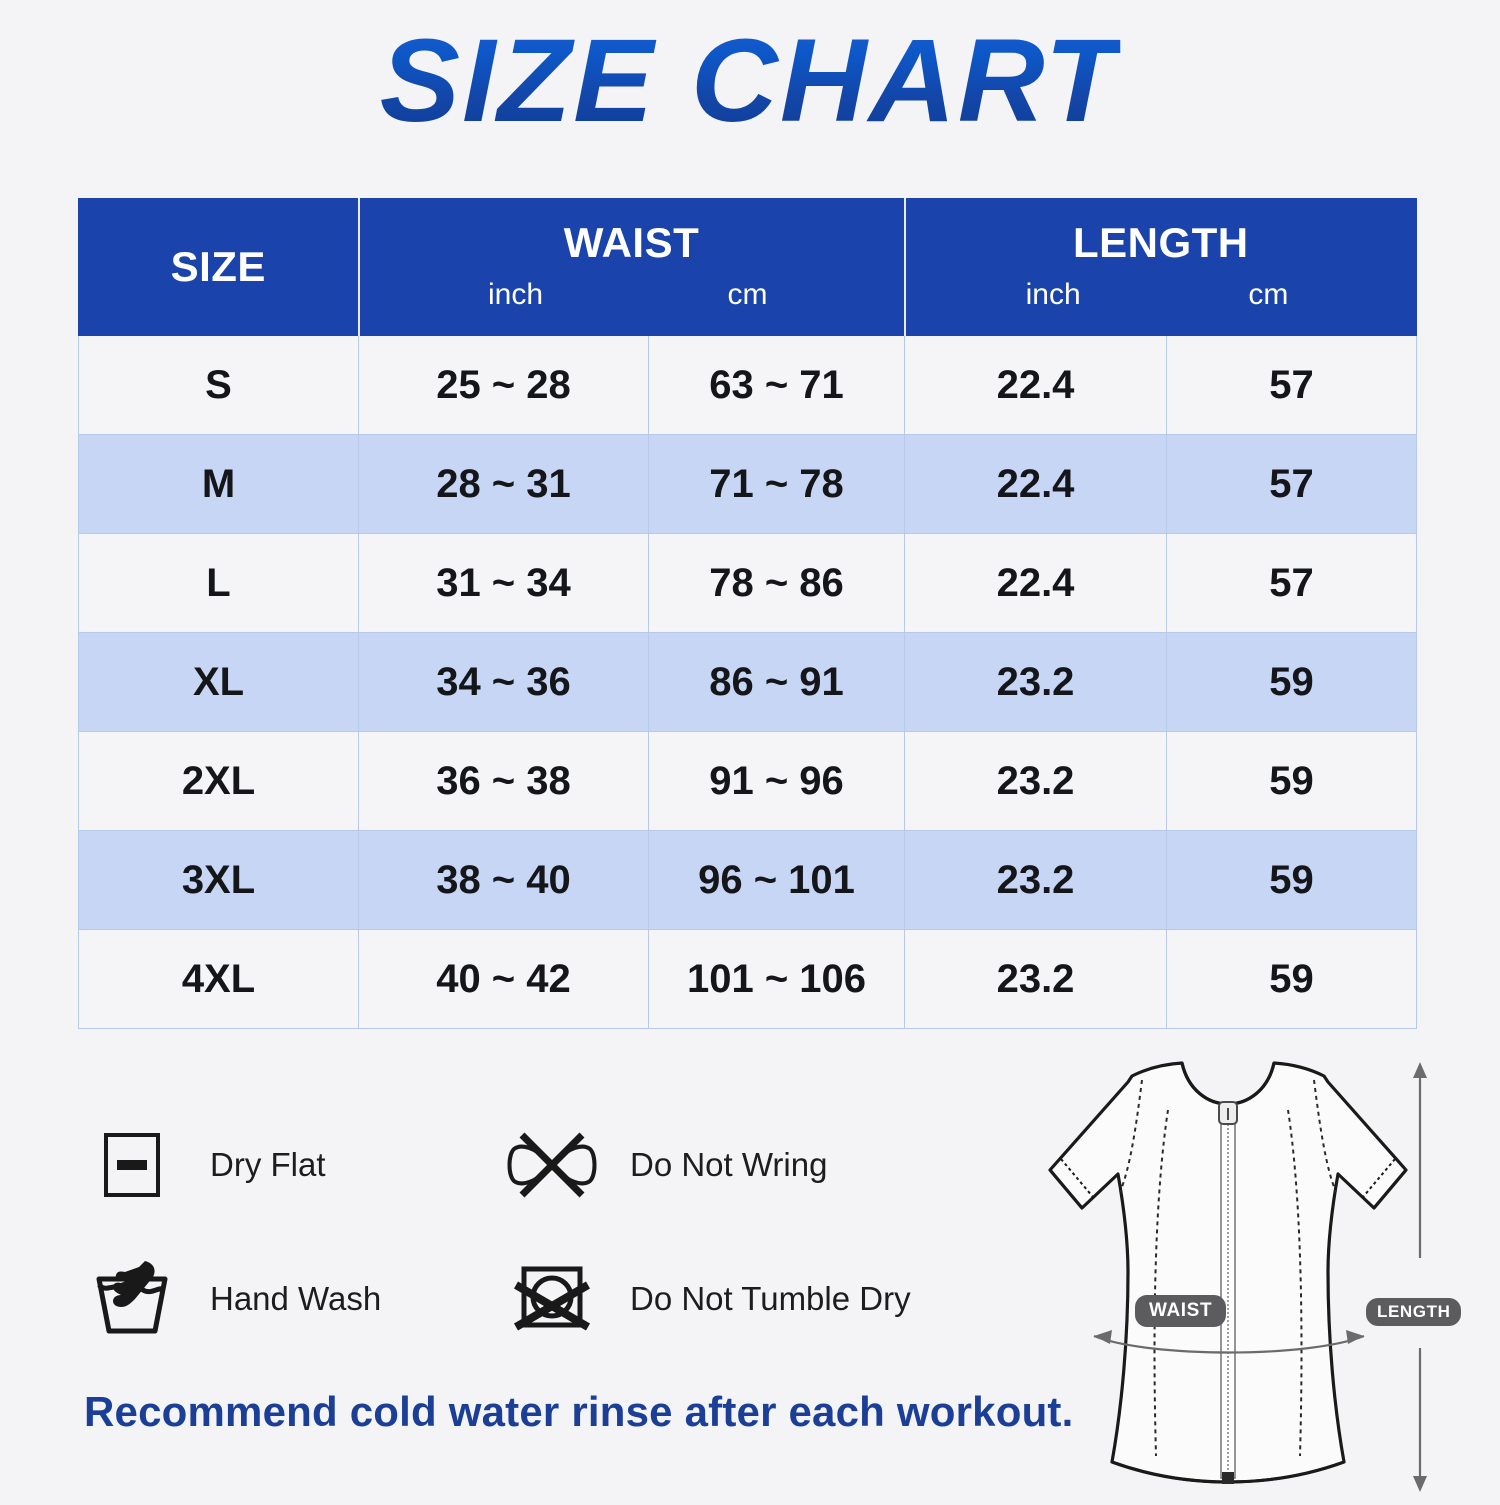 The width and height of the screenshot is (1500, 1505). I want to click on header-length: LENGTH inch cm, so click(1160, 267).